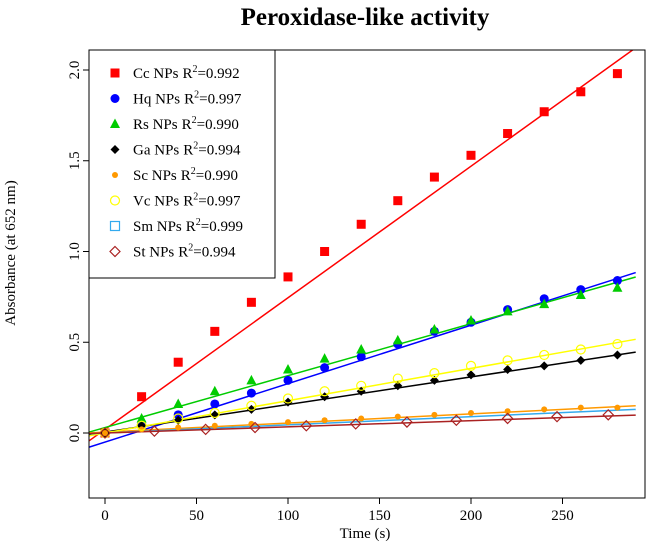 This screenshot has height=550, width=650. Describe the element at coordinates (186, 124) in the screenshot. I see `legend-label-rs: Rs NPs R2=0.990` at that location.